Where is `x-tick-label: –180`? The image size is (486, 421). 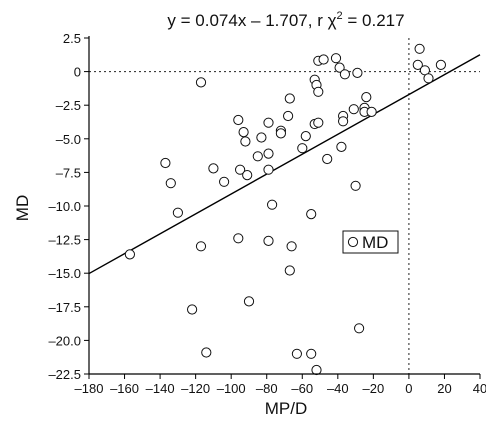 x-tick-label: –180 is located at coordinates (89, 388).